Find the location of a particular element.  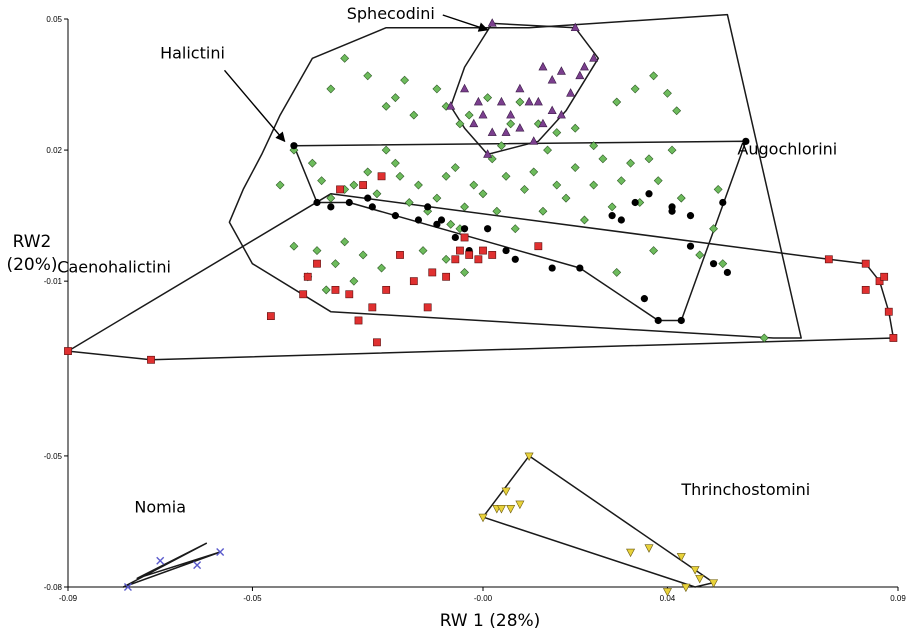

caenohalictini-label: Caenohalictini is located at coordinates (114, 266).